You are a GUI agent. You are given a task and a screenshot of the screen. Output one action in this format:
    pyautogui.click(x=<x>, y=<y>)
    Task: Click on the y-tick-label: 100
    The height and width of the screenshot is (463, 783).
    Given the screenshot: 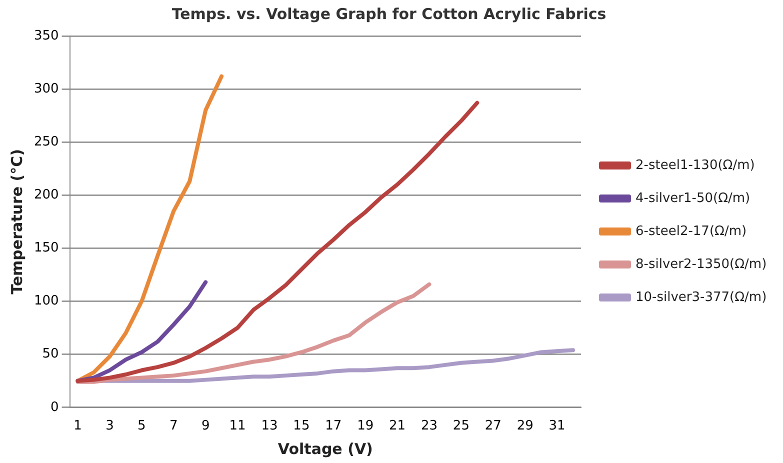 What is the action you would take?
    pyautogui.click(x=46, y=301)
    